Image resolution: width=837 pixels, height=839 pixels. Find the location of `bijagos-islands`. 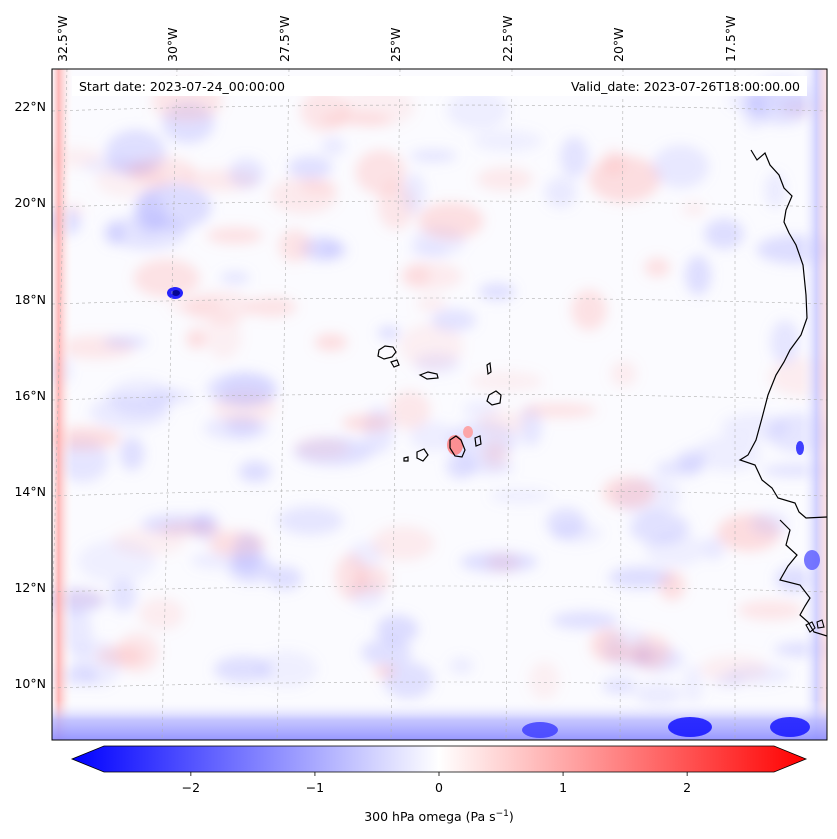

bijagos-islands is located at coordinates (815, 626).